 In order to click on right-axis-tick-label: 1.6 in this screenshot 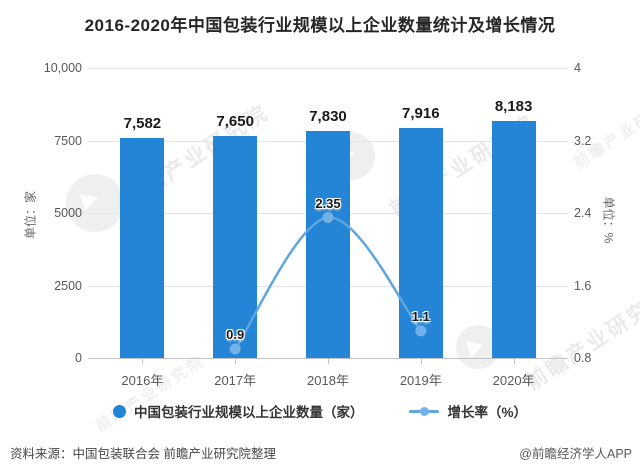, I will do `click(583, 285)`.